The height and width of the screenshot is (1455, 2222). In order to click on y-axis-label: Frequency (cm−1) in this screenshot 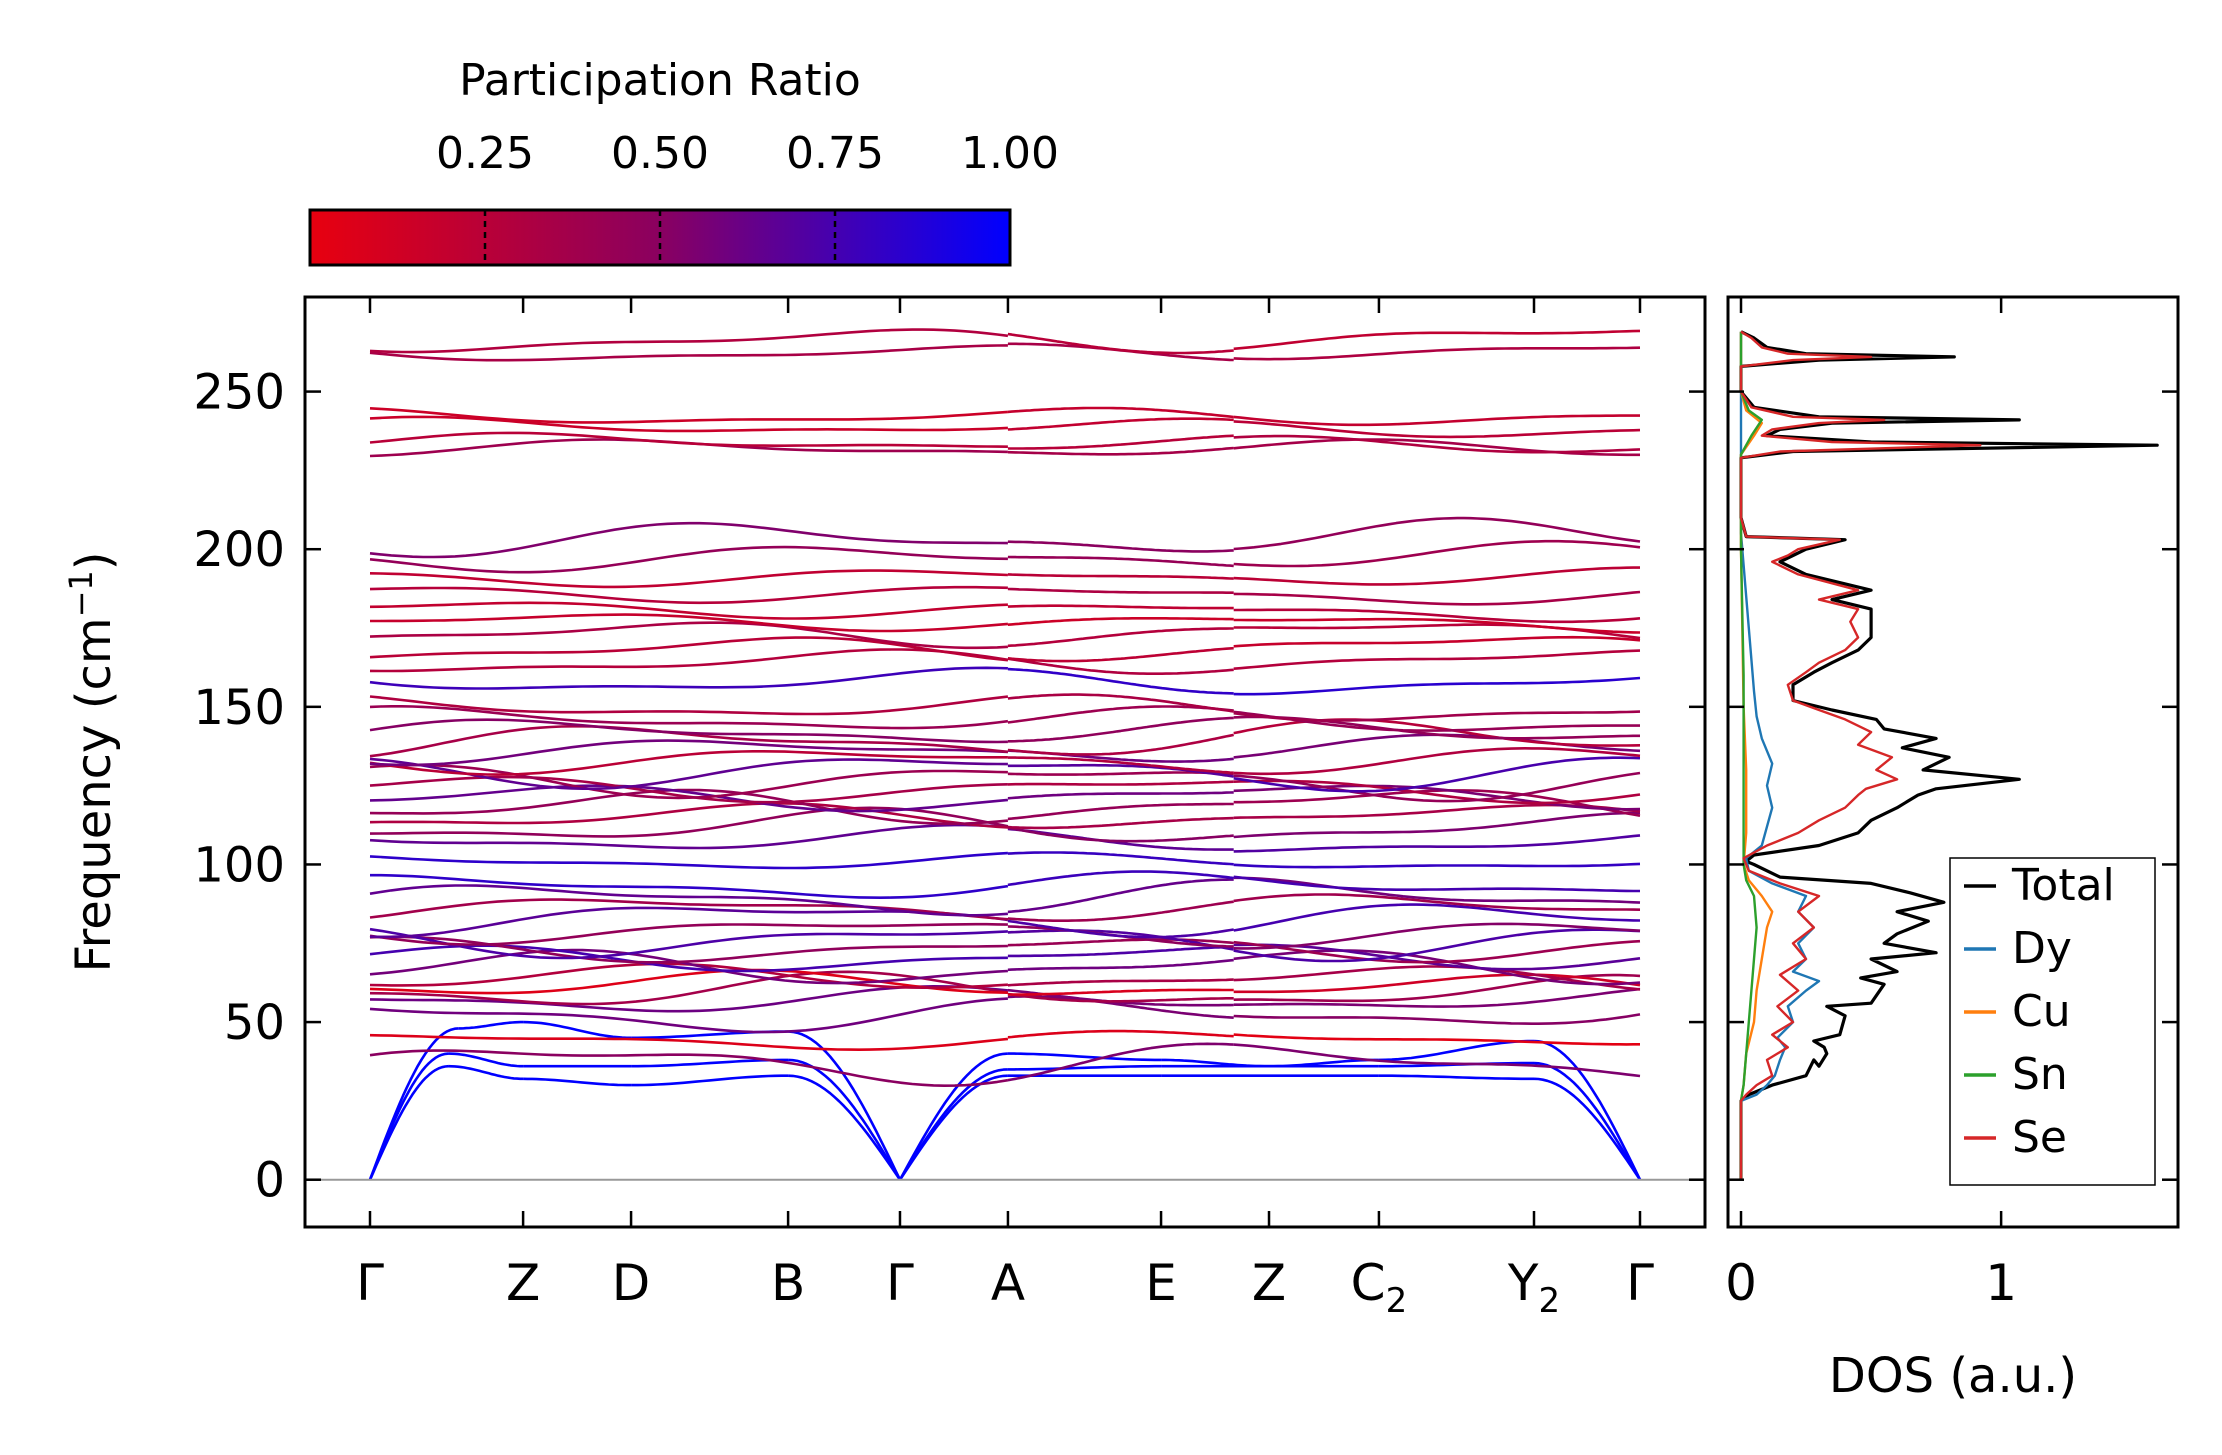, I will do `click(92, 761)`.